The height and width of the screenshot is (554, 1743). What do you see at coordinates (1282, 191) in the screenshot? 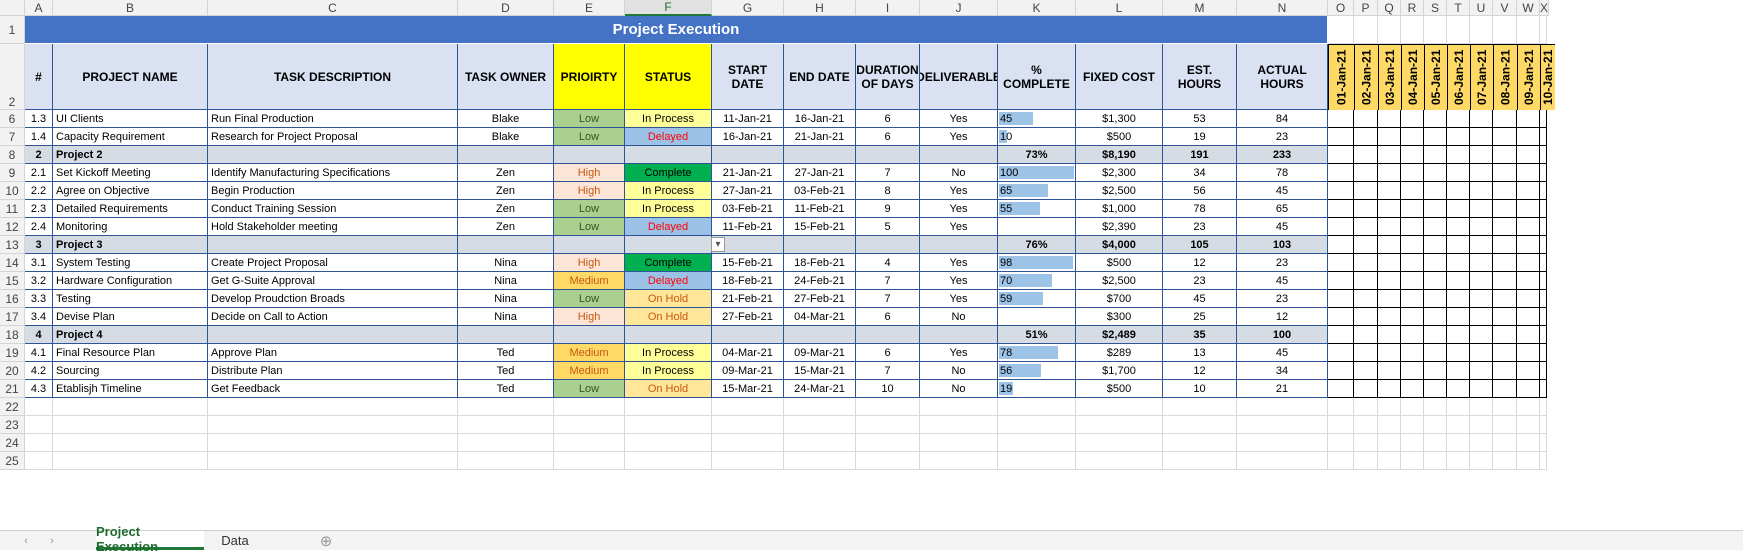
I see `task-actual-hours: 45` at bounding box center [1282, 191].